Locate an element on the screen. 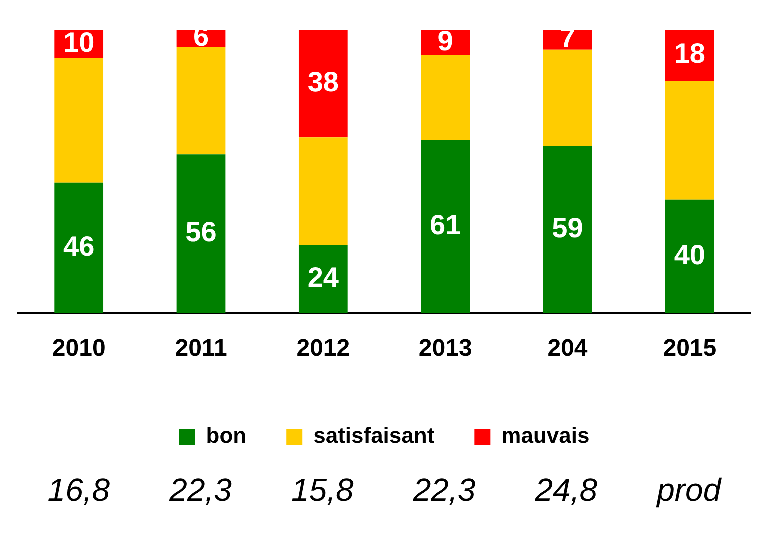  text: 15,8 is located at coordinates (323, 490).